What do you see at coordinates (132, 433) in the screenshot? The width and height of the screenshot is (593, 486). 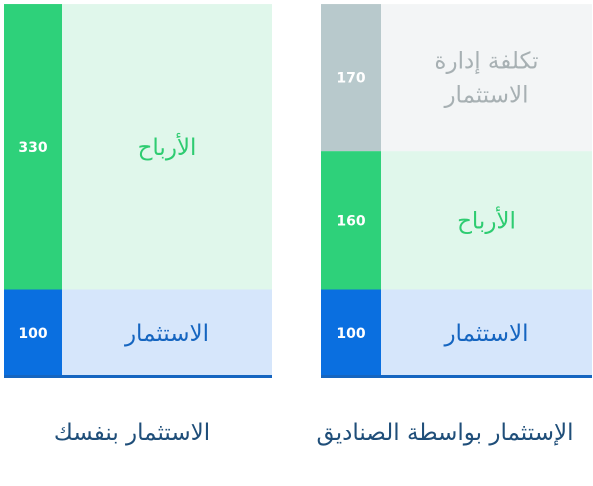 I see `caption-self-investing: الاستثمار بنفسك` at bounding box center [132, 433].